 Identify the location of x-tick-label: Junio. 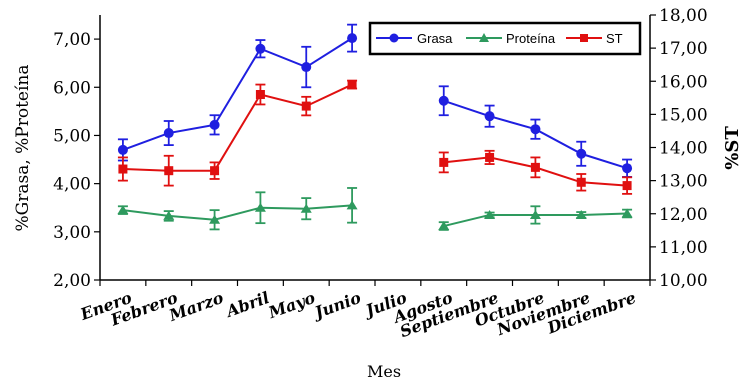
(336, 305).